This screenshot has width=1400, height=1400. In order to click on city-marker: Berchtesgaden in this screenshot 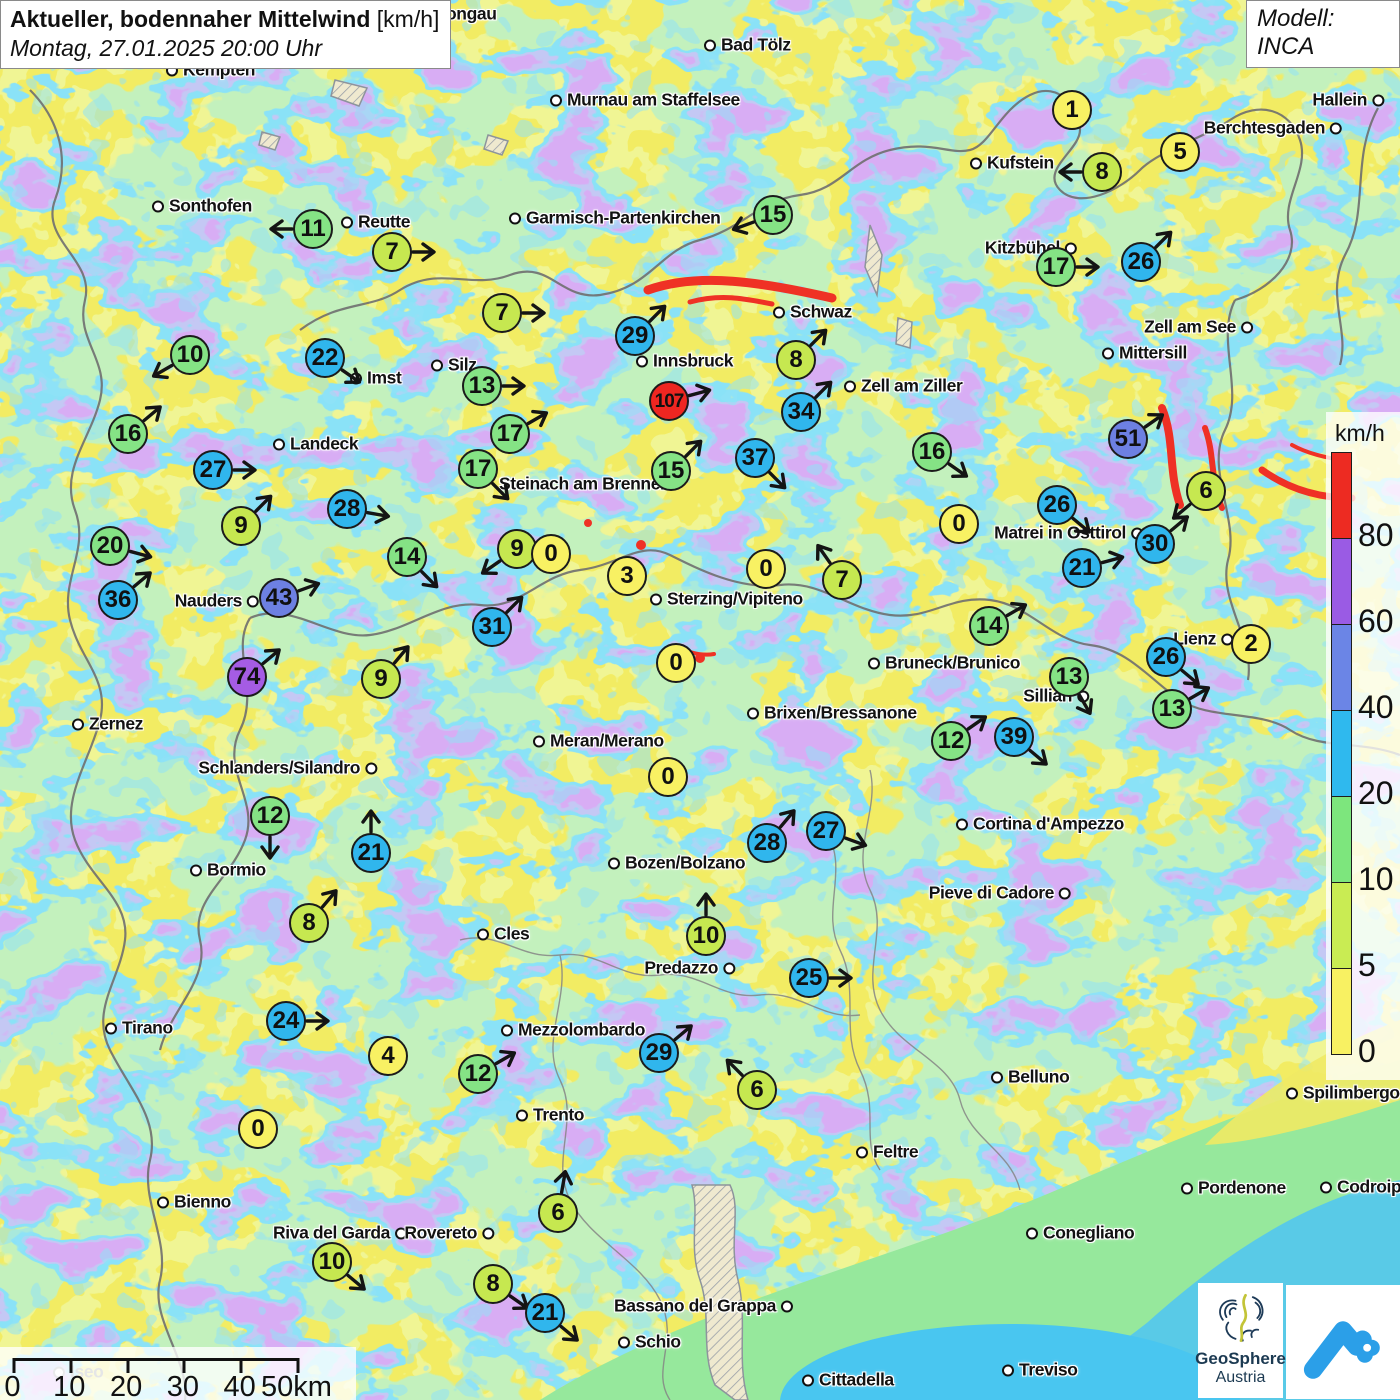, I will do `click(1273, 128)`.